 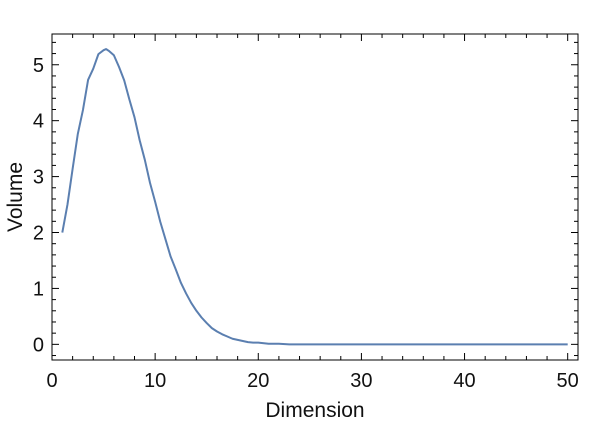 I want to click on x-tick-label: 20, so click(x=258, y=381).